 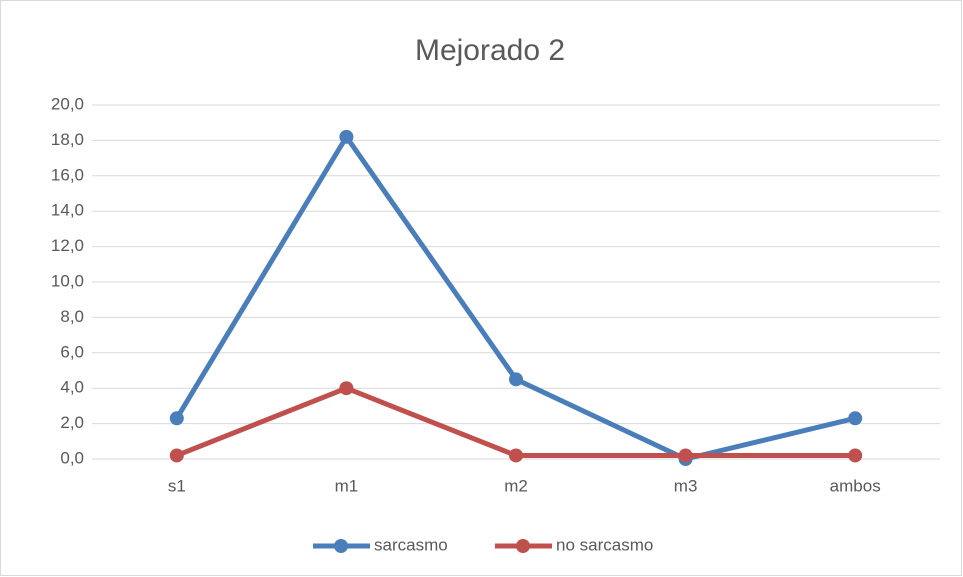 What do you see at coordinates (67, 103) in the screenshot?
I see `y-tick-label: 20,0` at bounding box center [67, 103].